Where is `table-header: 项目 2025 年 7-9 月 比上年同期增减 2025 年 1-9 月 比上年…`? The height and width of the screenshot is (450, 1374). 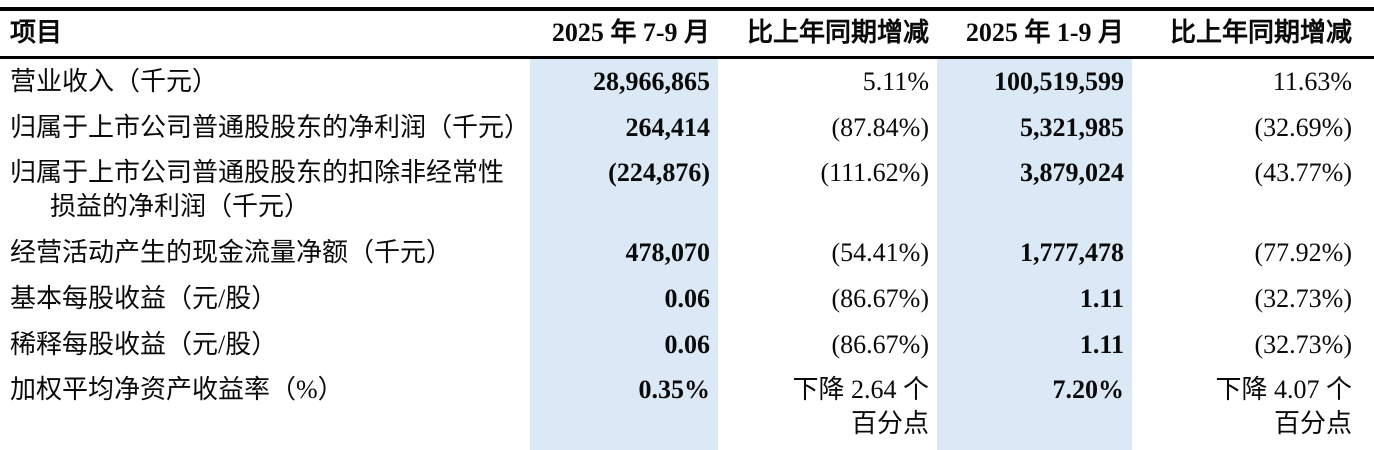 table-header: 项目 2025 年 7-9 月 比上年同期增减 2025 年 1-9 月 比上年… is located at coordinates (687, 34).